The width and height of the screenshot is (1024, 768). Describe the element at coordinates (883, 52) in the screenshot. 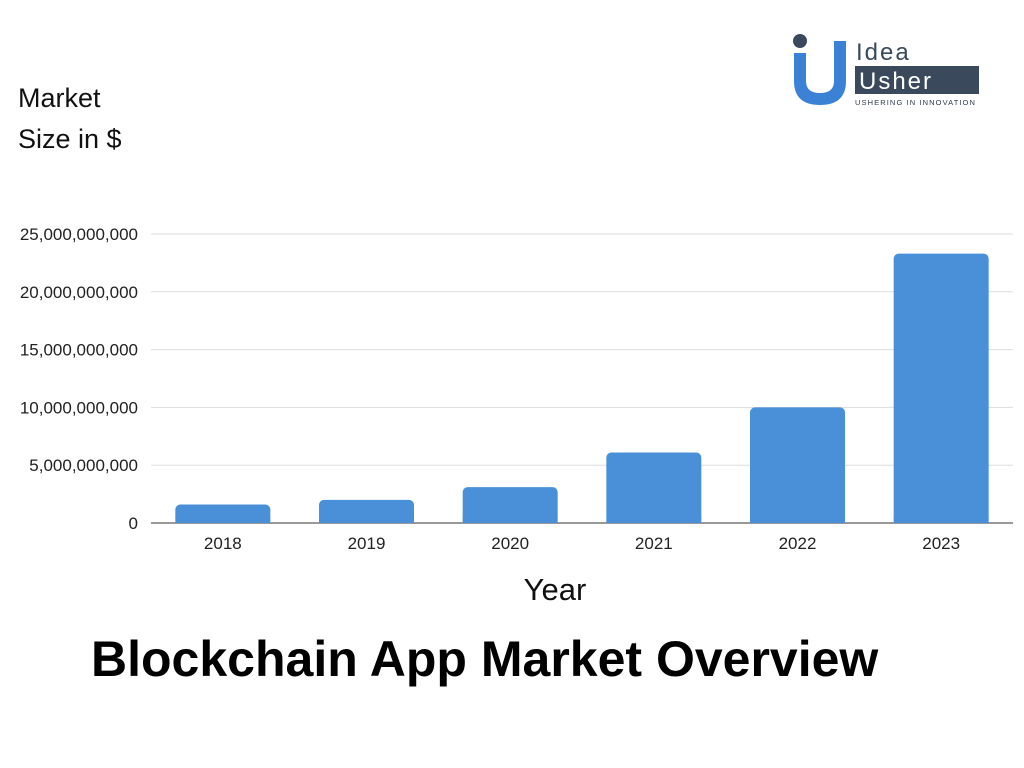

I see `logo-line-1: Idea` at that location.